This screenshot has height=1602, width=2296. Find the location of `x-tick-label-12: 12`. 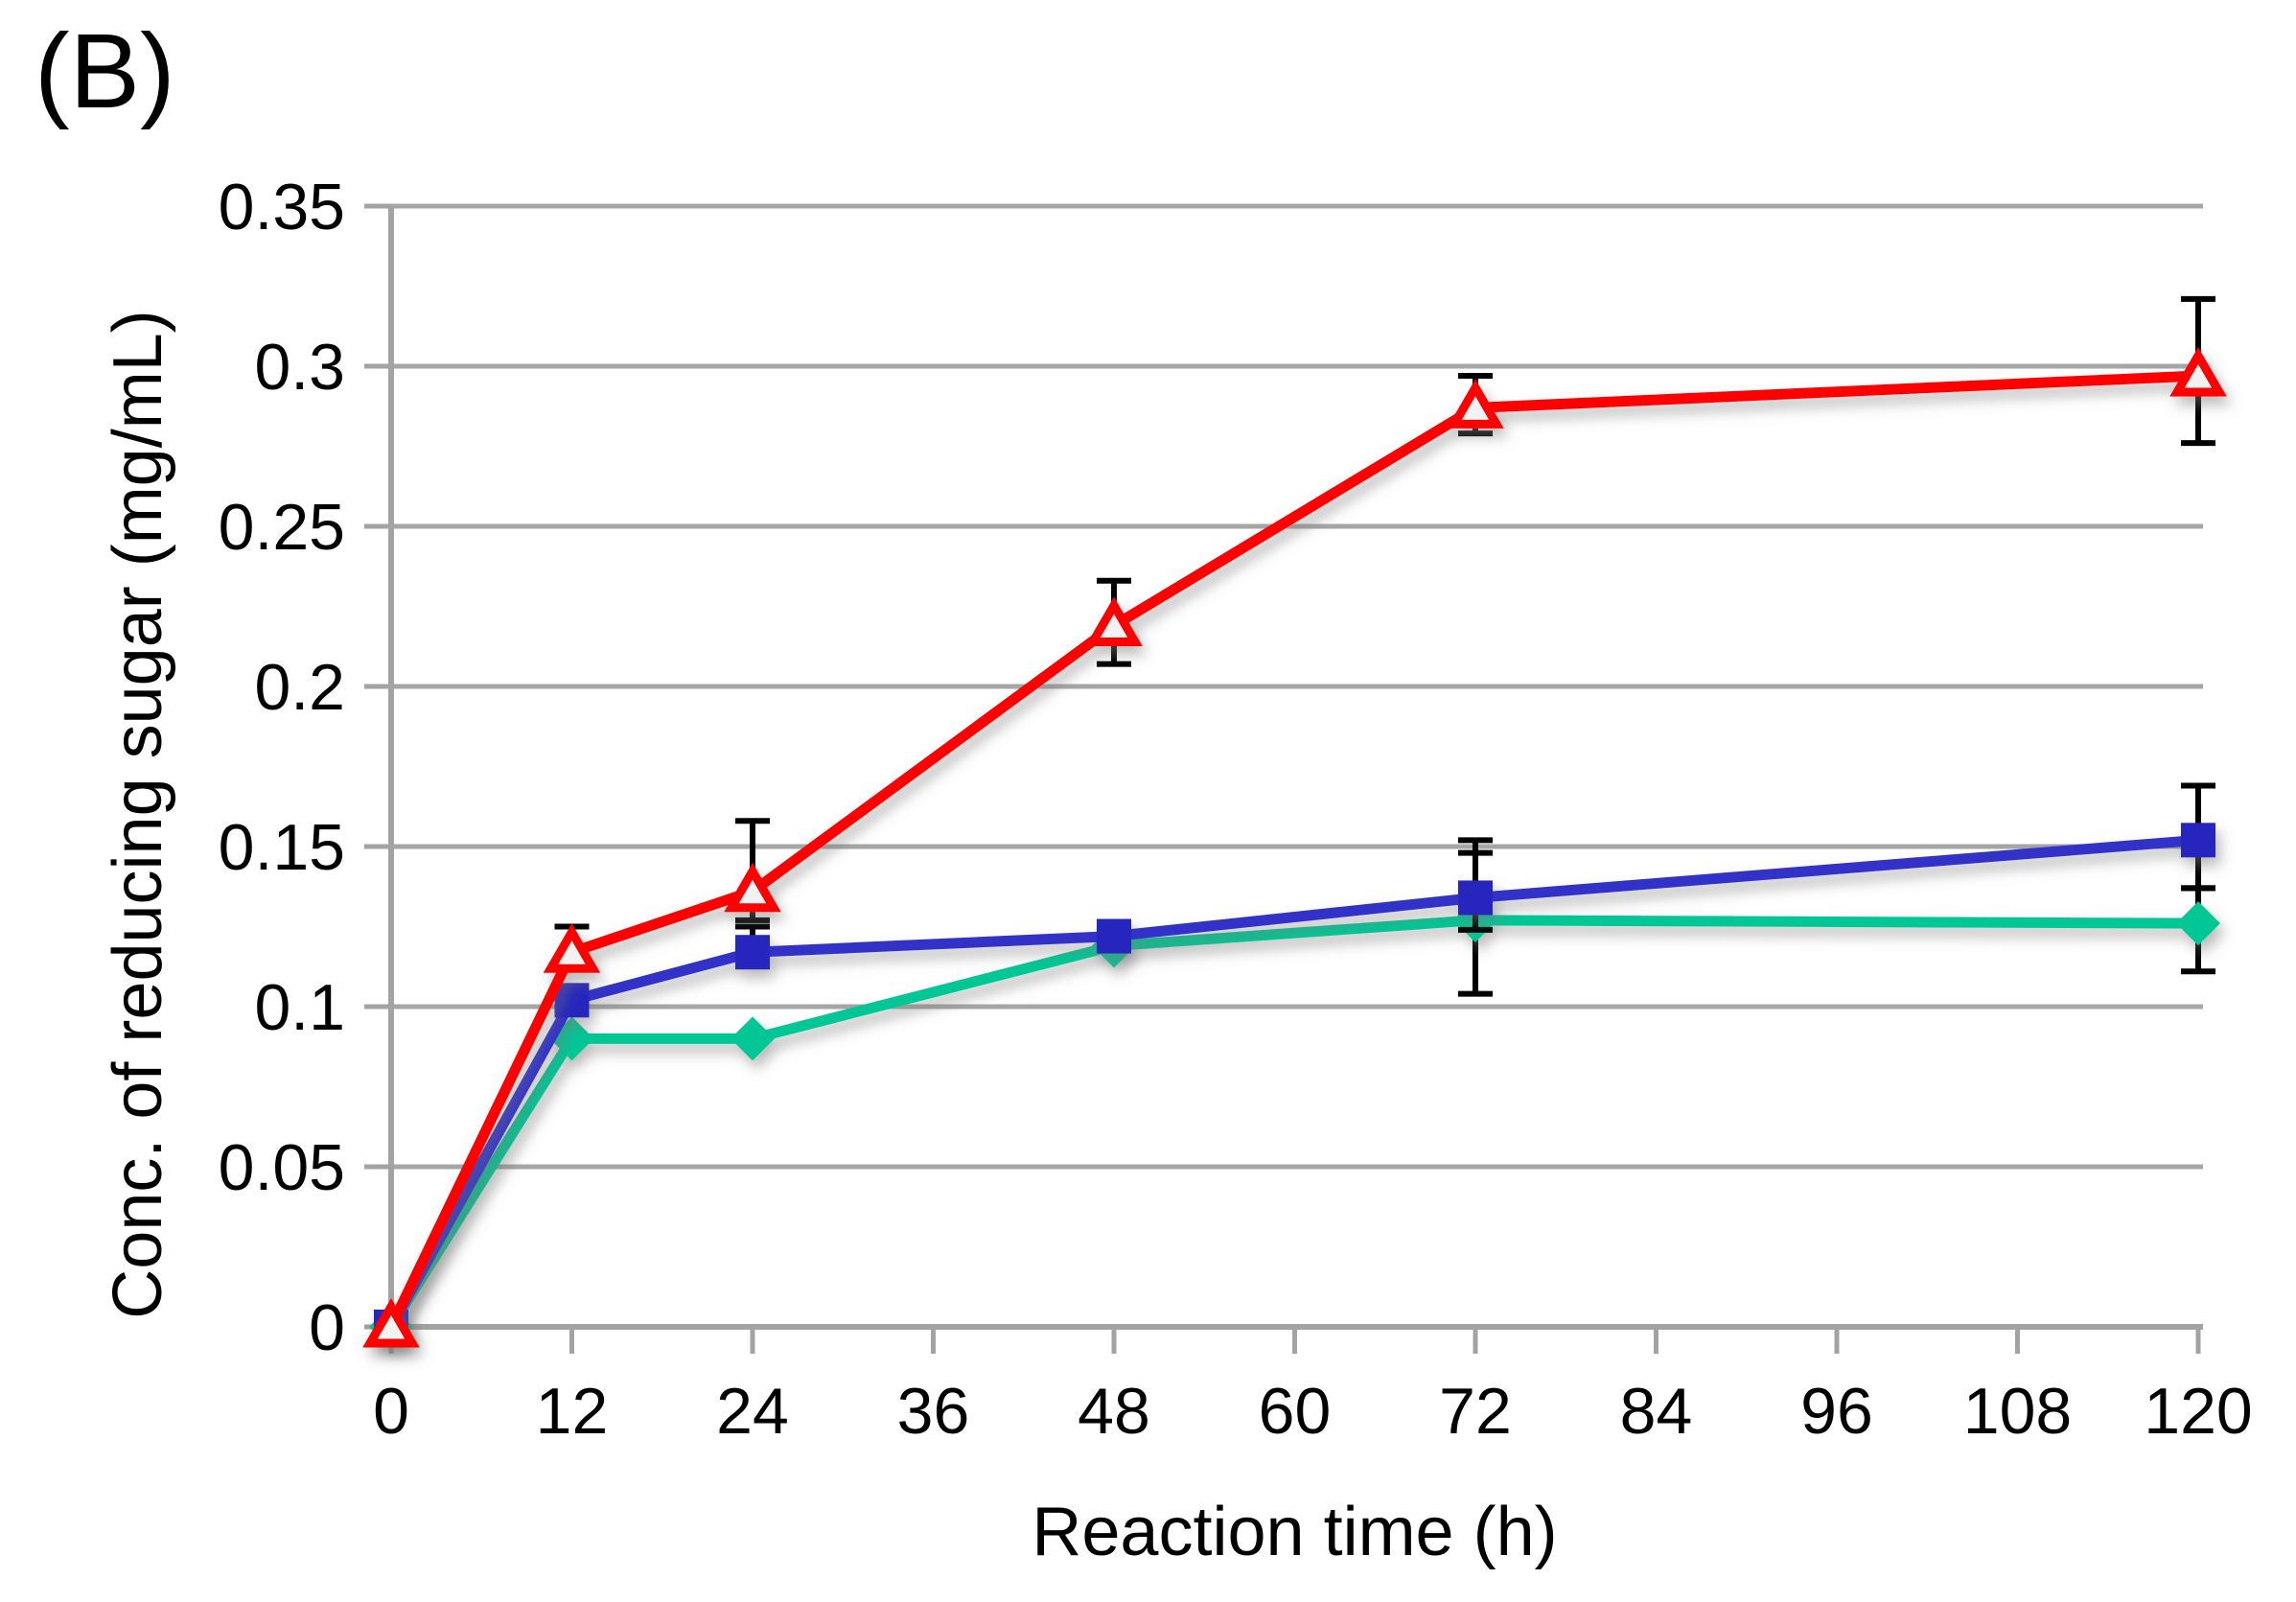

x-tick-label-12: 12 is located at coordinates (572, 1411).